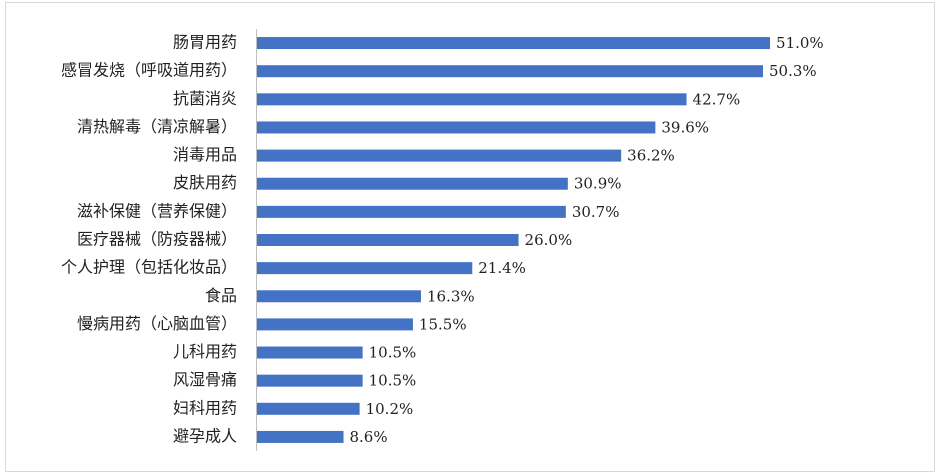 Image resolution: width=941 pixels, height=476 pixels. What do you see at coordinates (149, 267) in the screenshot?
I see `y-tick-label: 个人护理（包括化妆品）` at bounding box center [149, 267].